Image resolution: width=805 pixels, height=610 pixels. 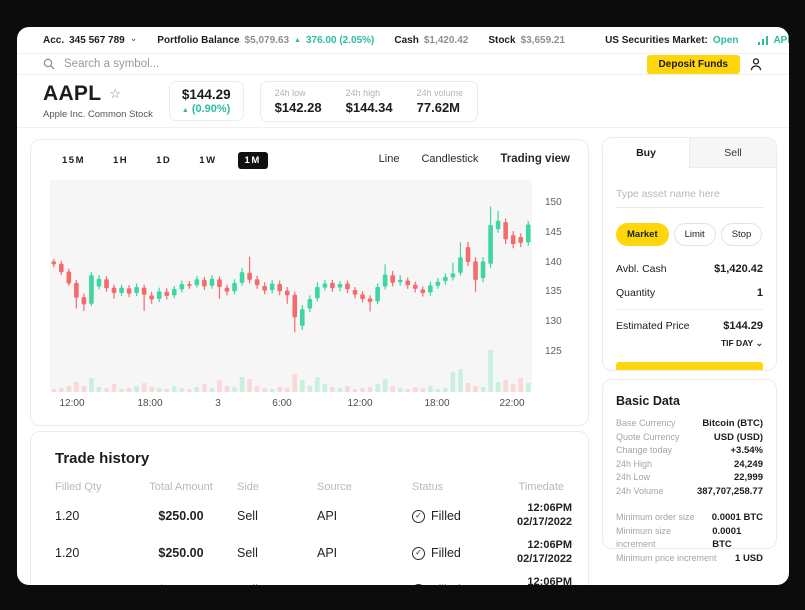 I want to click on account-number: 345 567 789, so click(x=97, y=40).